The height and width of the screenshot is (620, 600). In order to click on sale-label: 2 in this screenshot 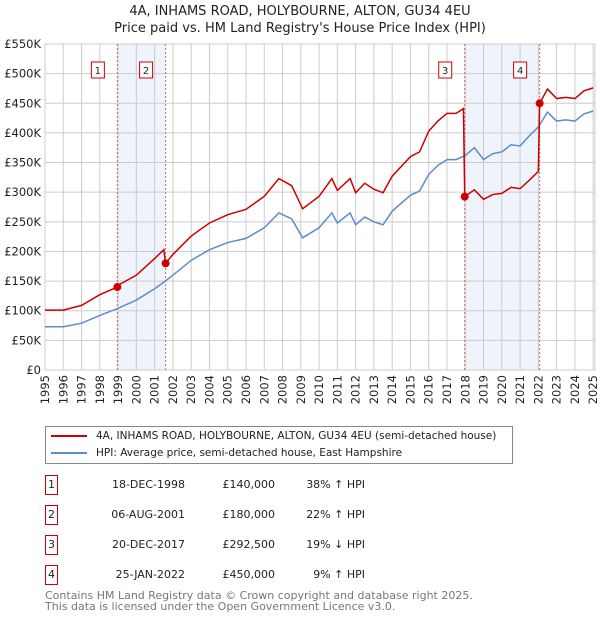, I will do `click(146, 71)`.